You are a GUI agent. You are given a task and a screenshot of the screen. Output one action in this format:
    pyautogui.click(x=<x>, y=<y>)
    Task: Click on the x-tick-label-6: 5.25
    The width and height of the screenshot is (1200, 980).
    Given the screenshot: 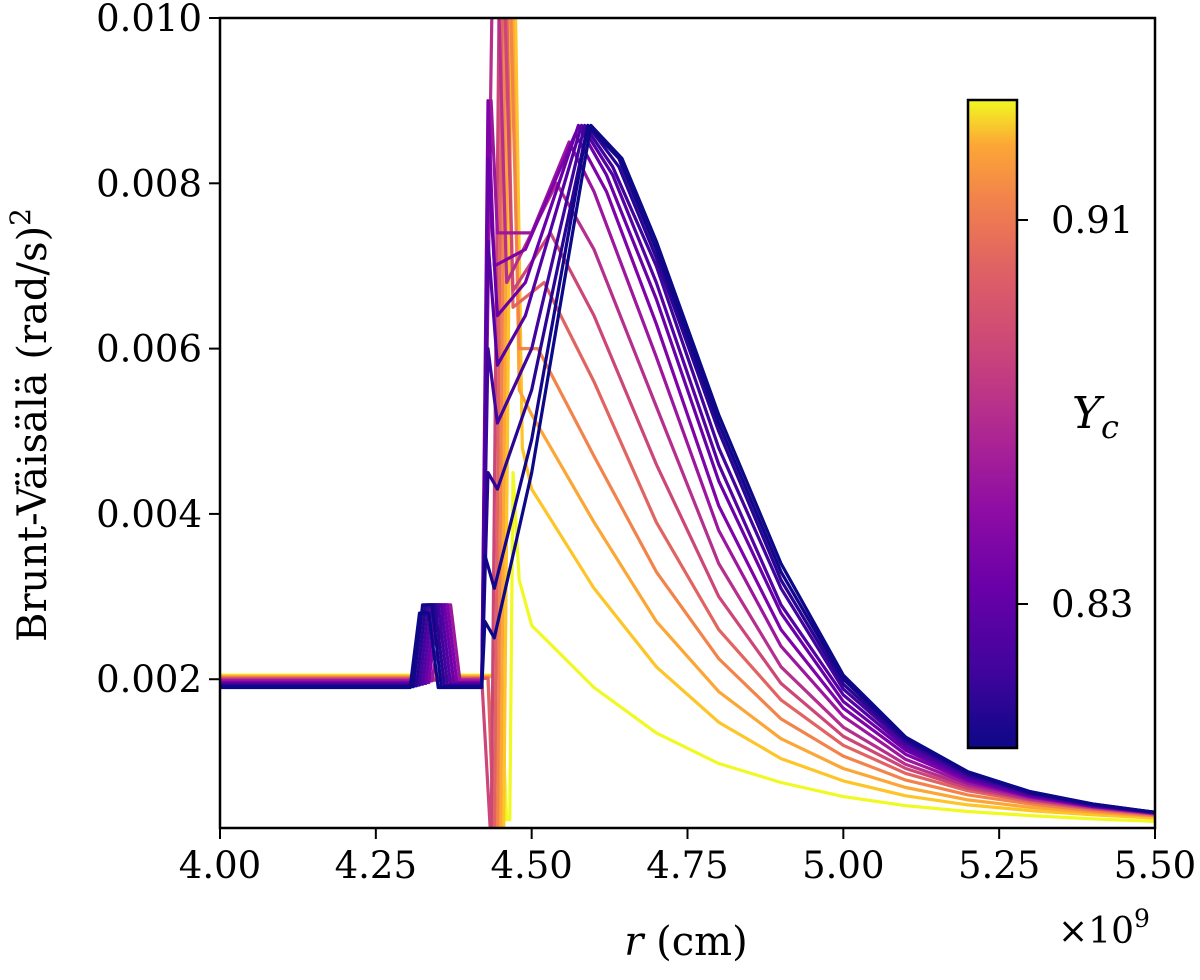 What is the action you would take?
    pyautogui.click(x=999, y=865)
    